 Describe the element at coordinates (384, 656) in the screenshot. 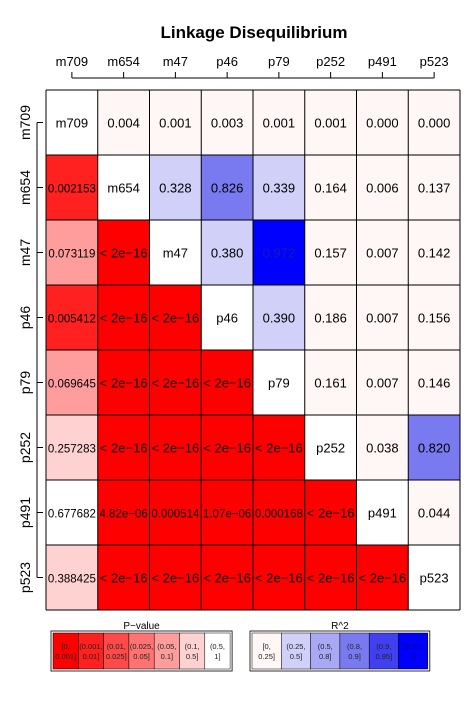

I see `legend-bin-label: 0.95]` at that location.